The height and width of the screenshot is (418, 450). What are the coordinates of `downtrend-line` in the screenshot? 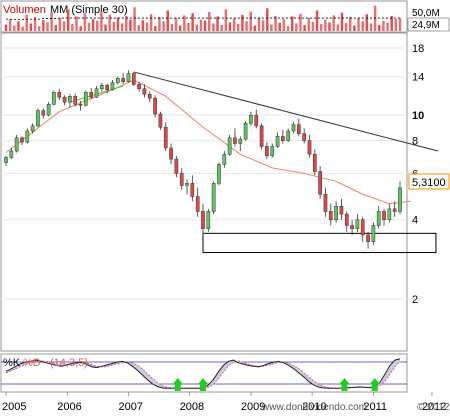 It's located at (286, 111).